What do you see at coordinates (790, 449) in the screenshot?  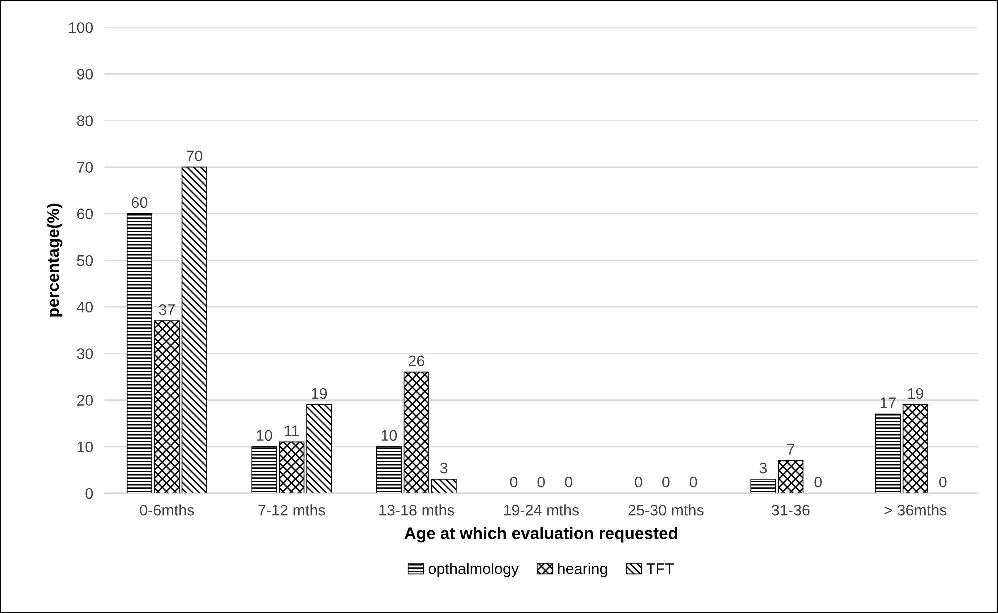 I see `data-label: 7` at bounding box center [790, 449].